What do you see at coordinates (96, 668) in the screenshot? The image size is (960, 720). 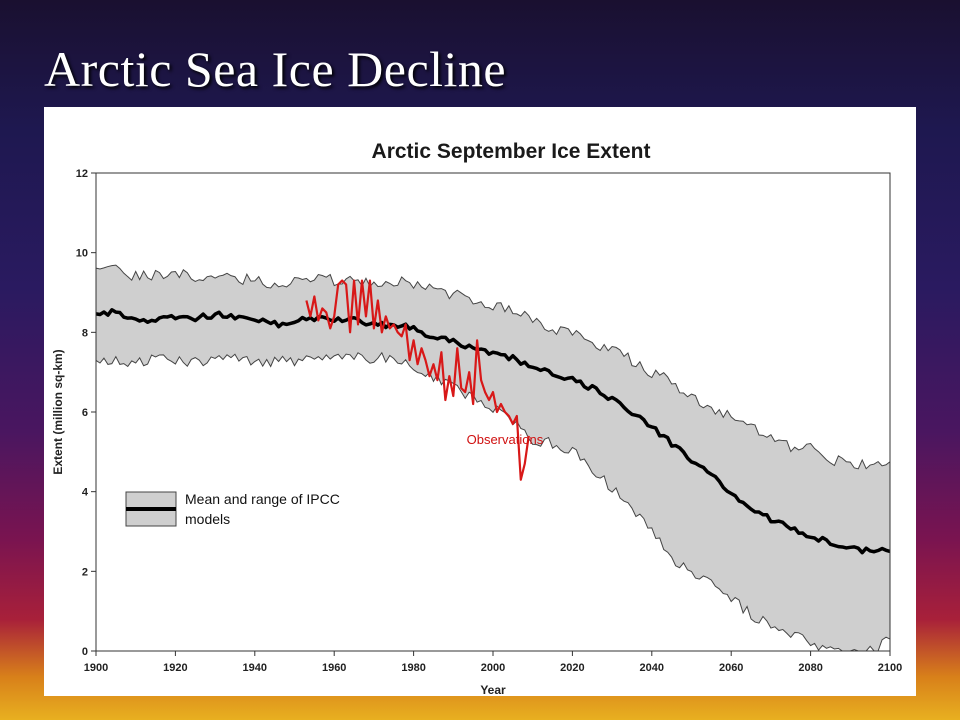 I see `x-tick-label: 1900` at bounding box center [96, 668].